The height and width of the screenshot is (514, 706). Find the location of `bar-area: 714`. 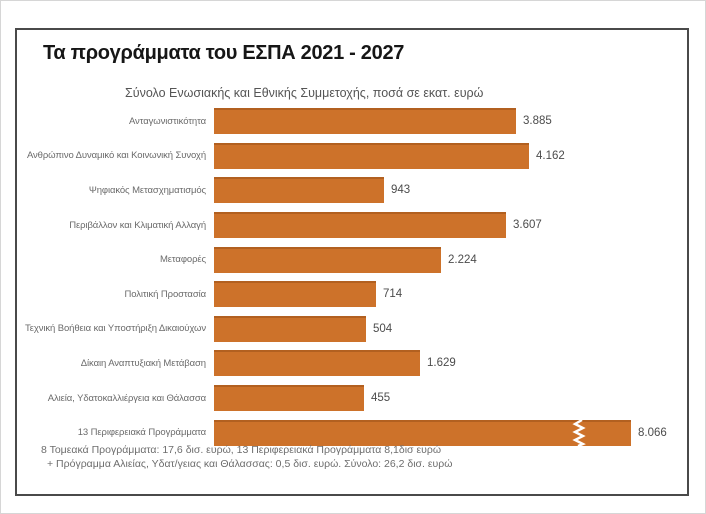

bar-area: 714 is located at coordinates (450, 294).